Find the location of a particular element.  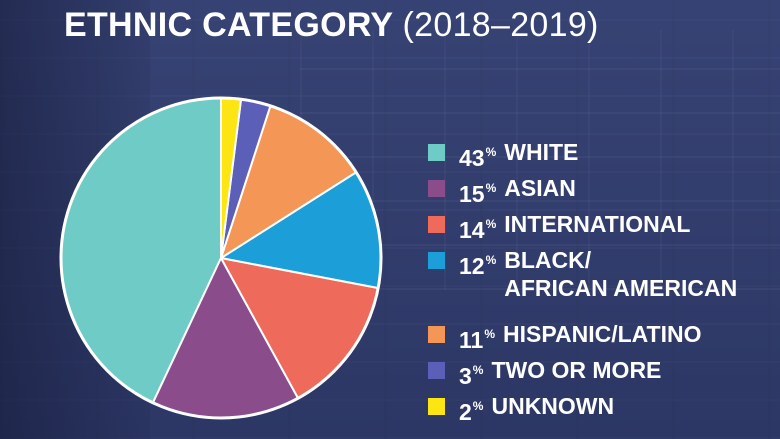

legend-label-line: AFRICAN AMERICAN is located at coordinates (621, 288).